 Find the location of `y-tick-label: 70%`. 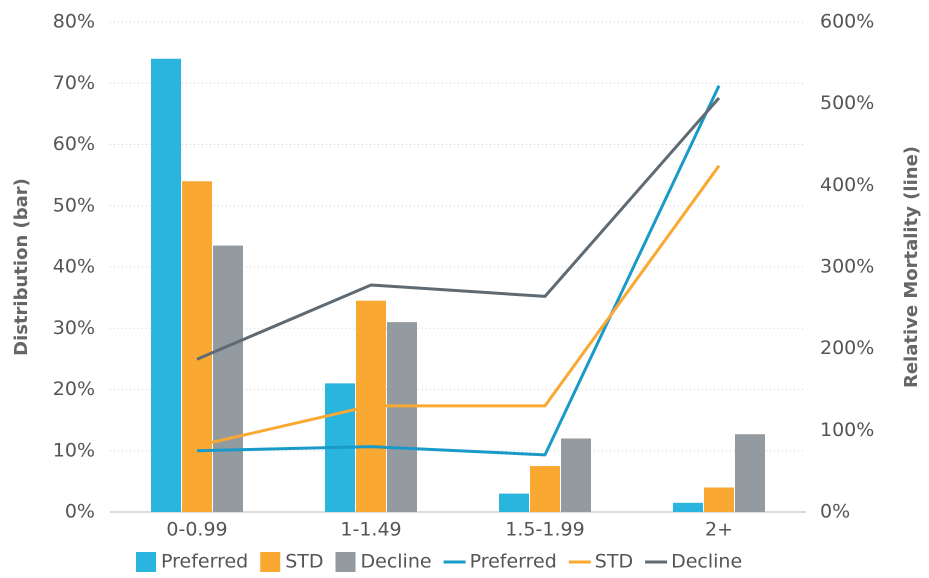

y-tick-label: 70% is located at coordinates (74, 83).